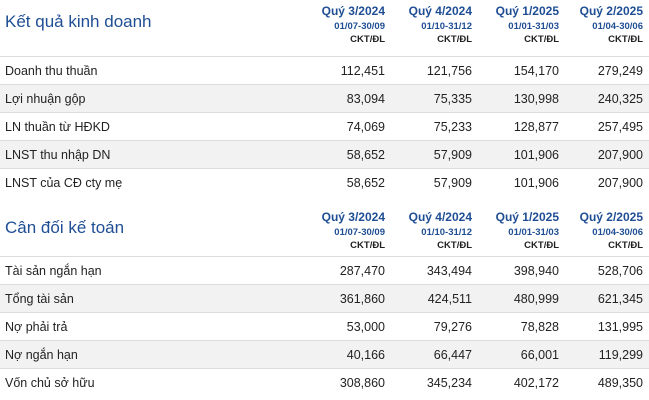 The width and height of the screenshot is (649, 400). Describe the element at coordinates (536, 98) in the screenshot. I see `row-value: 130,998` at that location.